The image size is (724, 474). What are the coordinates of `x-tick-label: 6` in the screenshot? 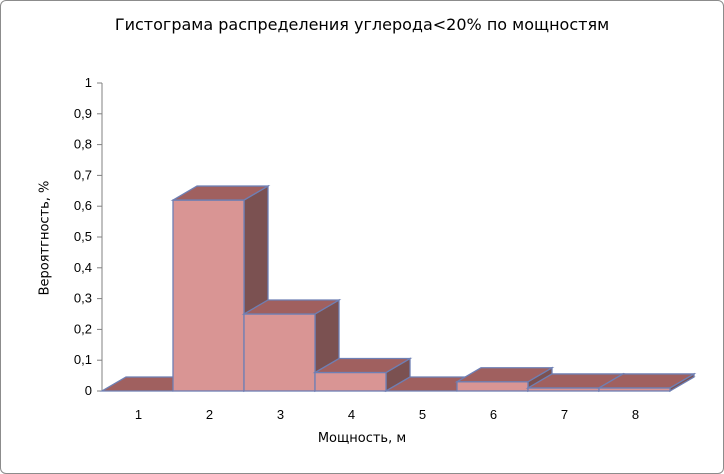 It's located at (493, 414).